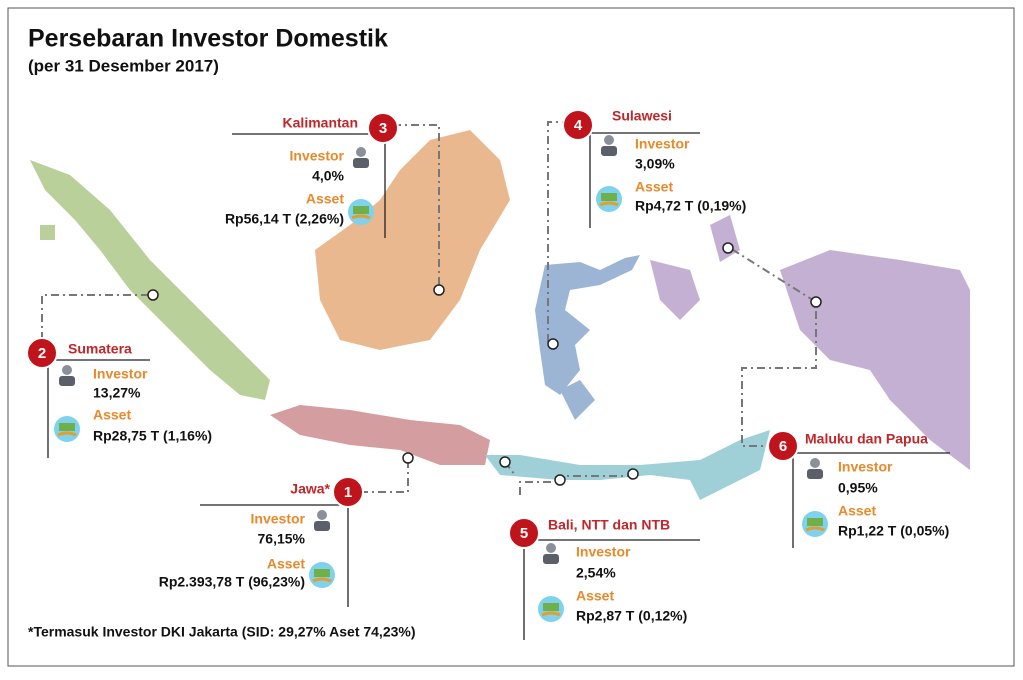  I want to click on badge-number: 2, so click(42, 353).